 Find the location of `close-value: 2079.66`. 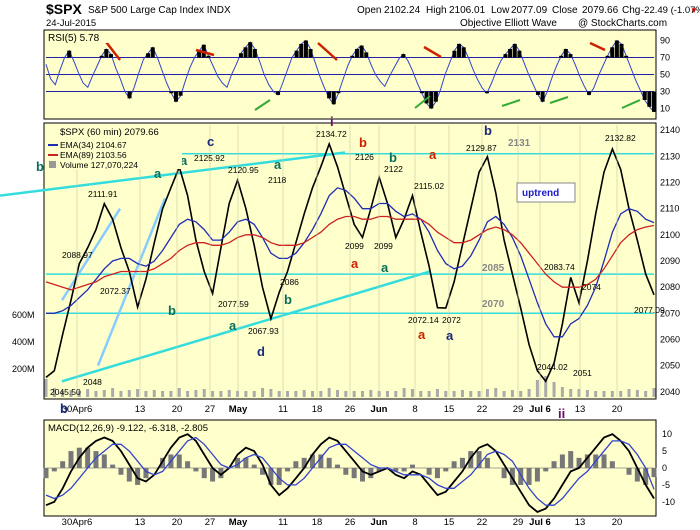

close-value: 2079.66 is located at coordinates (600, 10).